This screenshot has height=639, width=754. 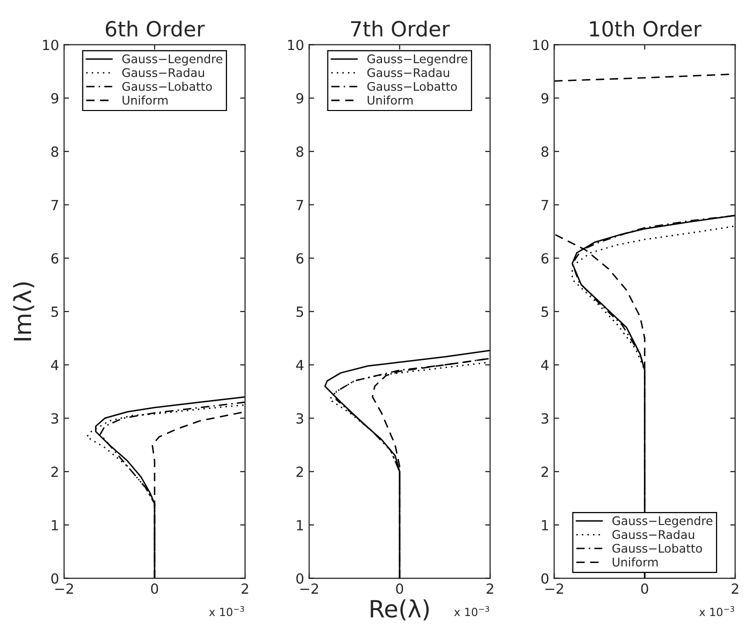 What do you see at coordinates (400, 28) in the screenshot?
I see `chart-title: 7th Order` at bounding box center [400, 28].